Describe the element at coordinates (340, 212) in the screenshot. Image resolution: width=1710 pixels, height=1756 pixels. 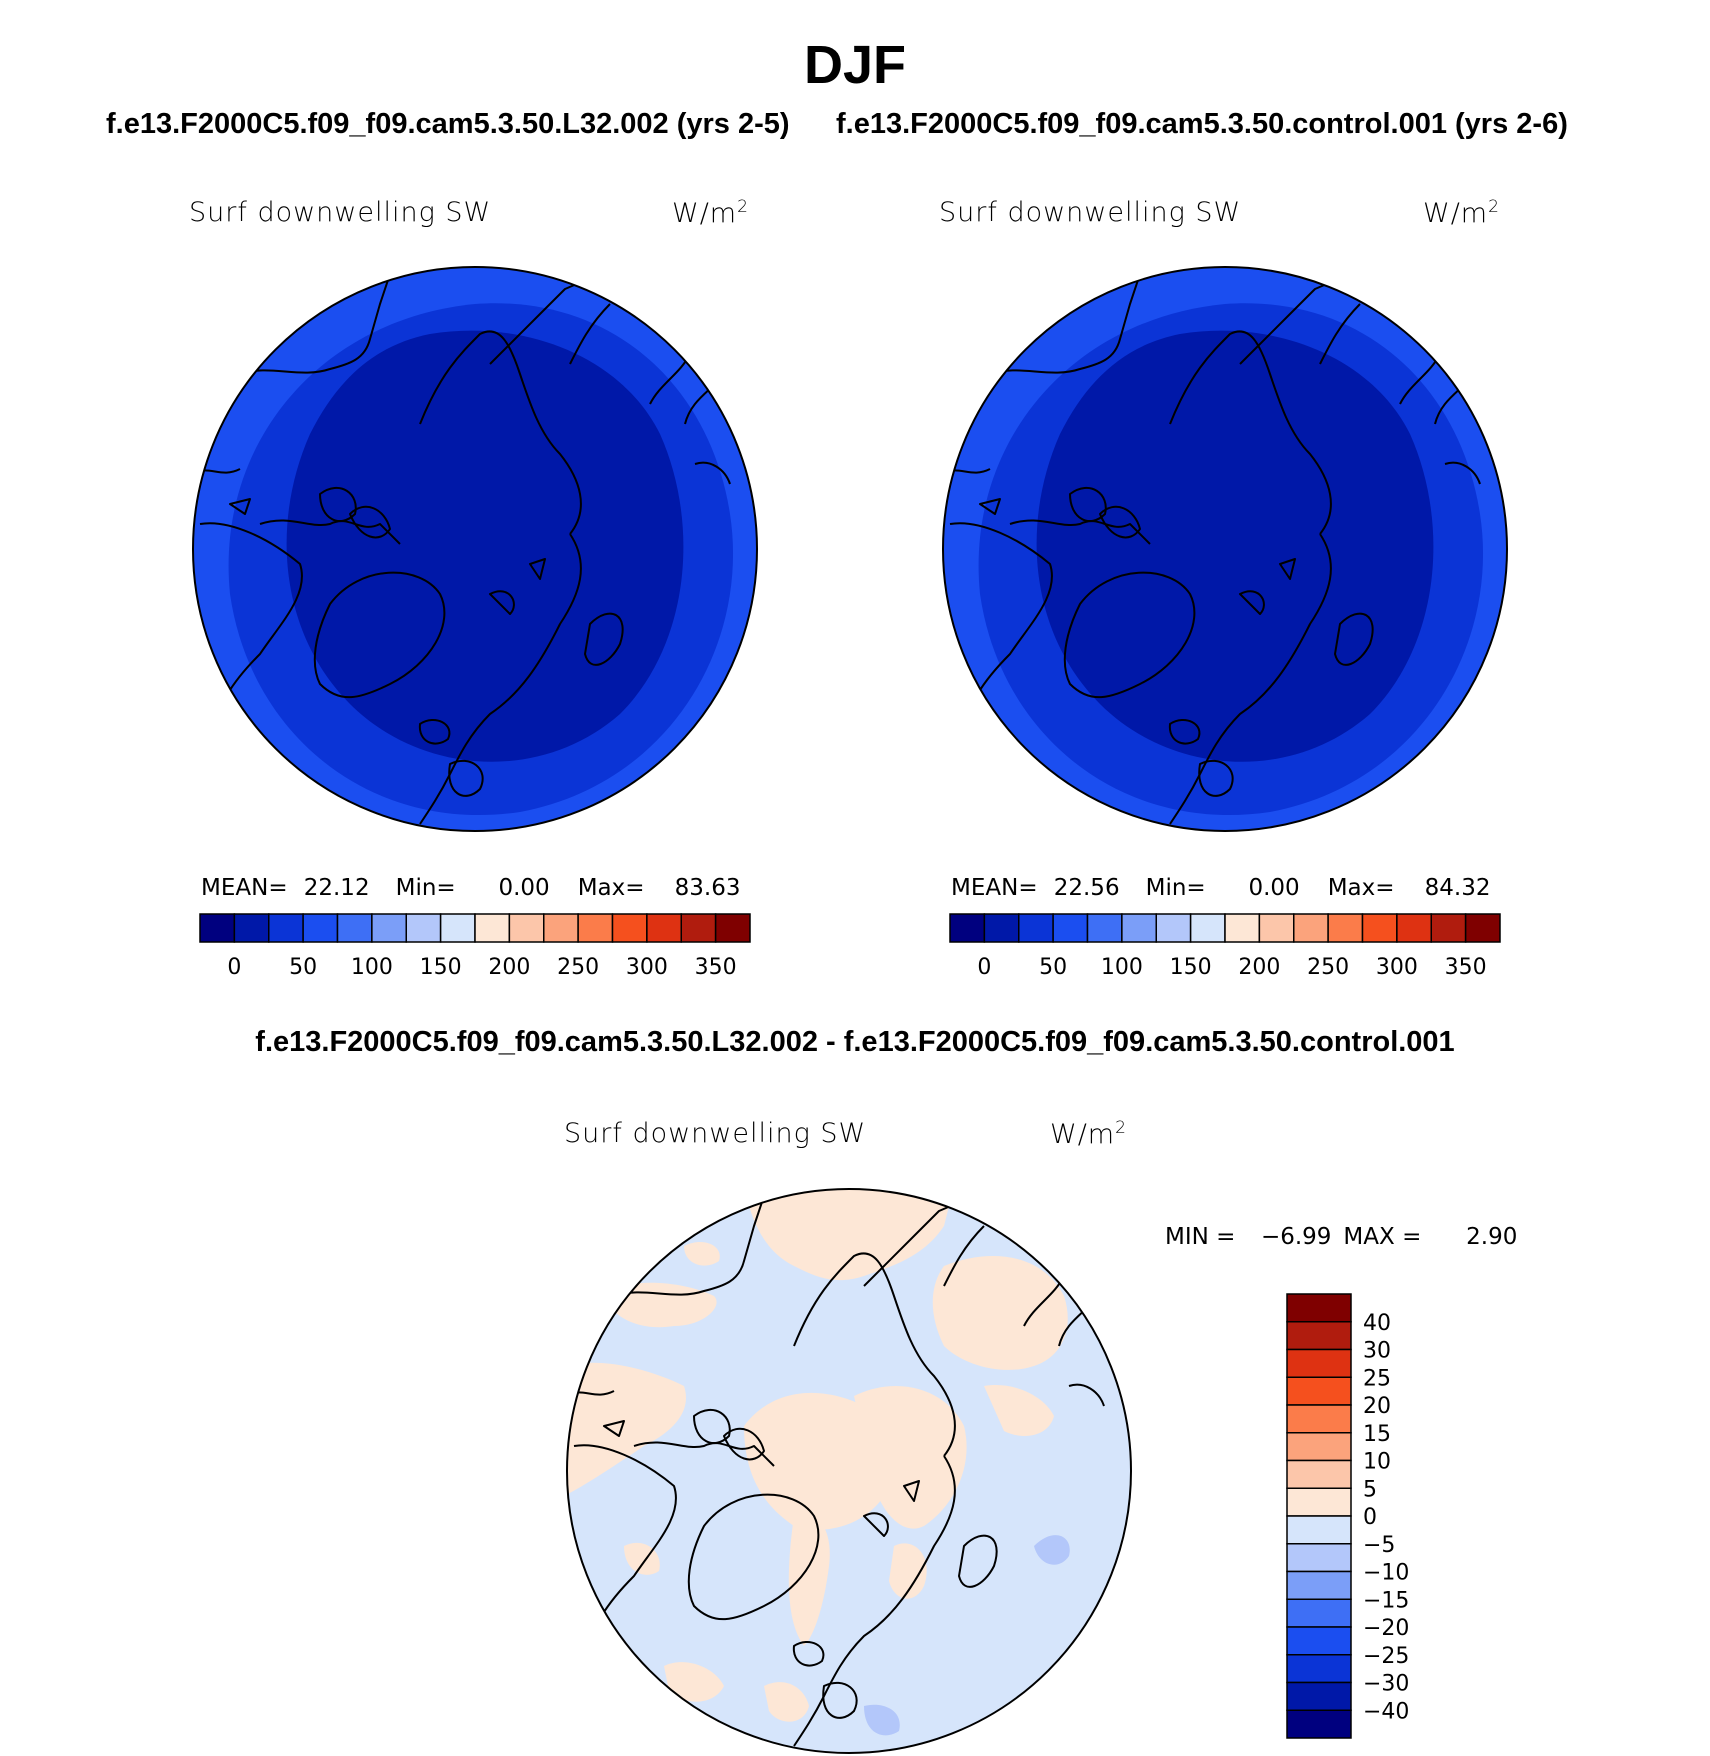
I see `panel1-variable: Surf downwelling SW` at that location.